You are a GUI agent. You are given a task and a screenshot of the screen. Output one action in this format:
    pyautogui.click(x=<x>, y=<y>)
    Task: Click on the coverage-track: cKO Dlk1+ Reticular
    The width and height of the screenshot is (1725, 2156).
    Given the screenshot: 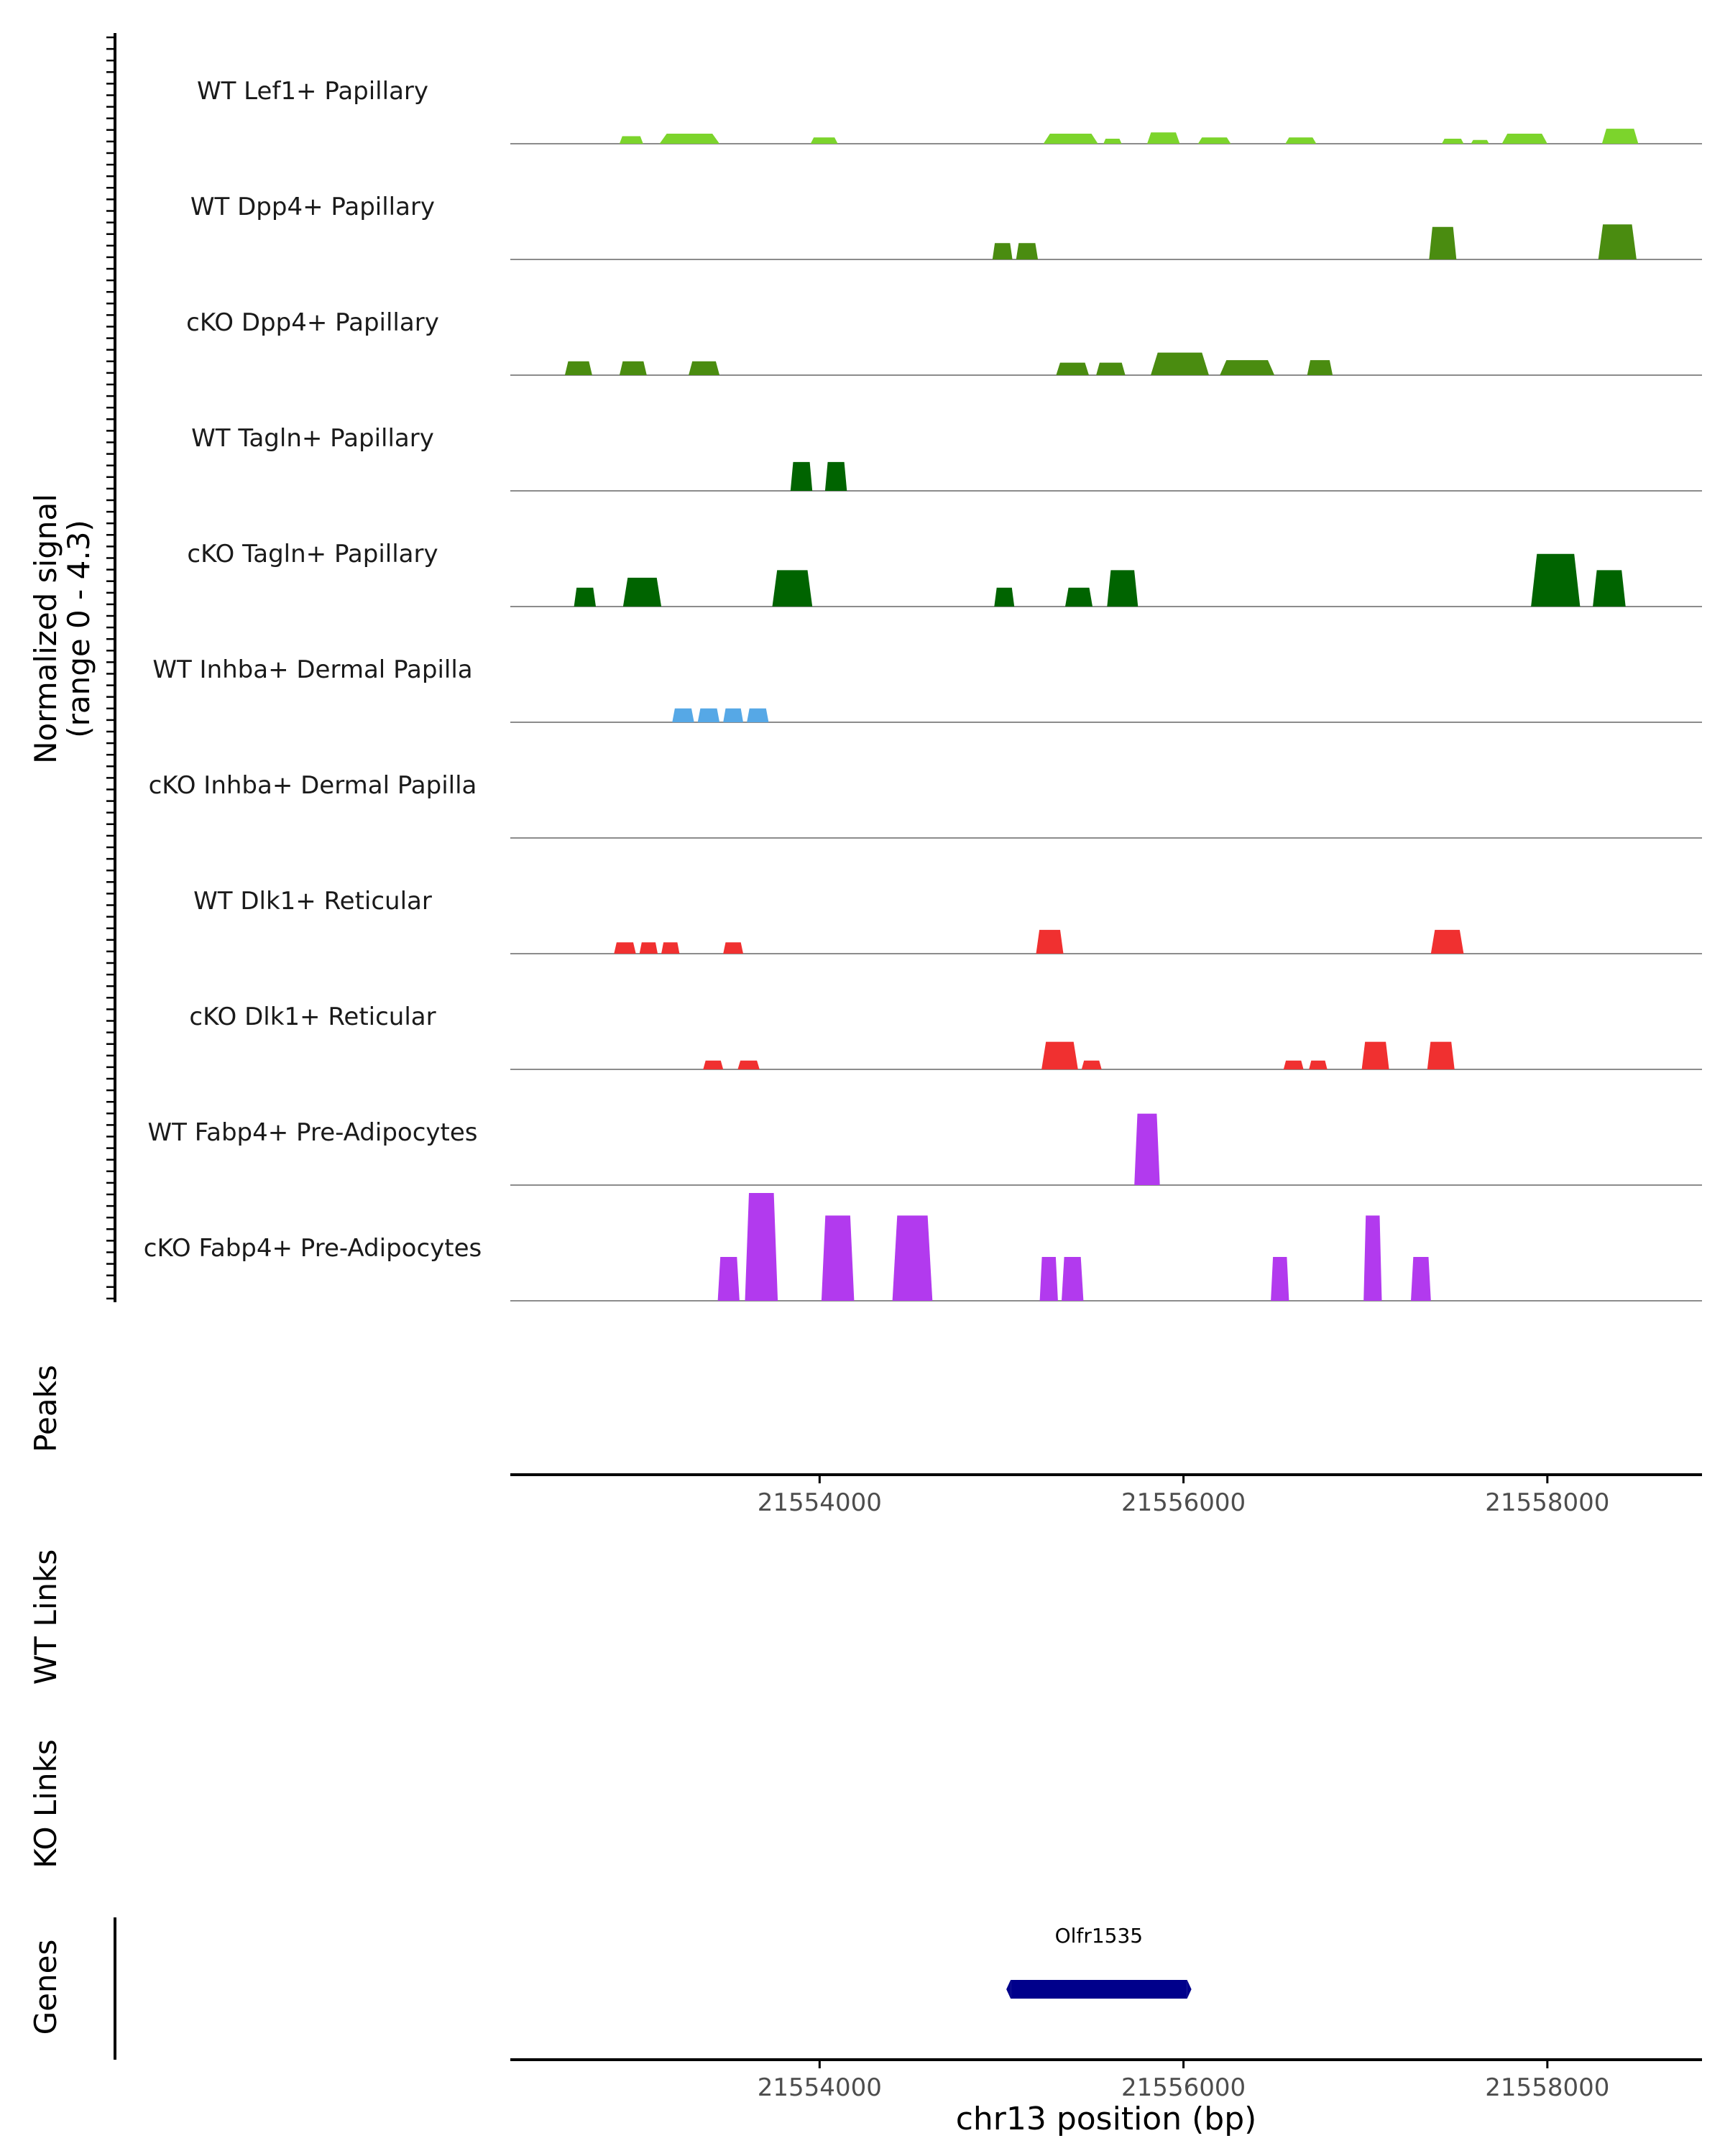 What is the action you would take?
    pyautogui.click(x=945, y=1036)
    